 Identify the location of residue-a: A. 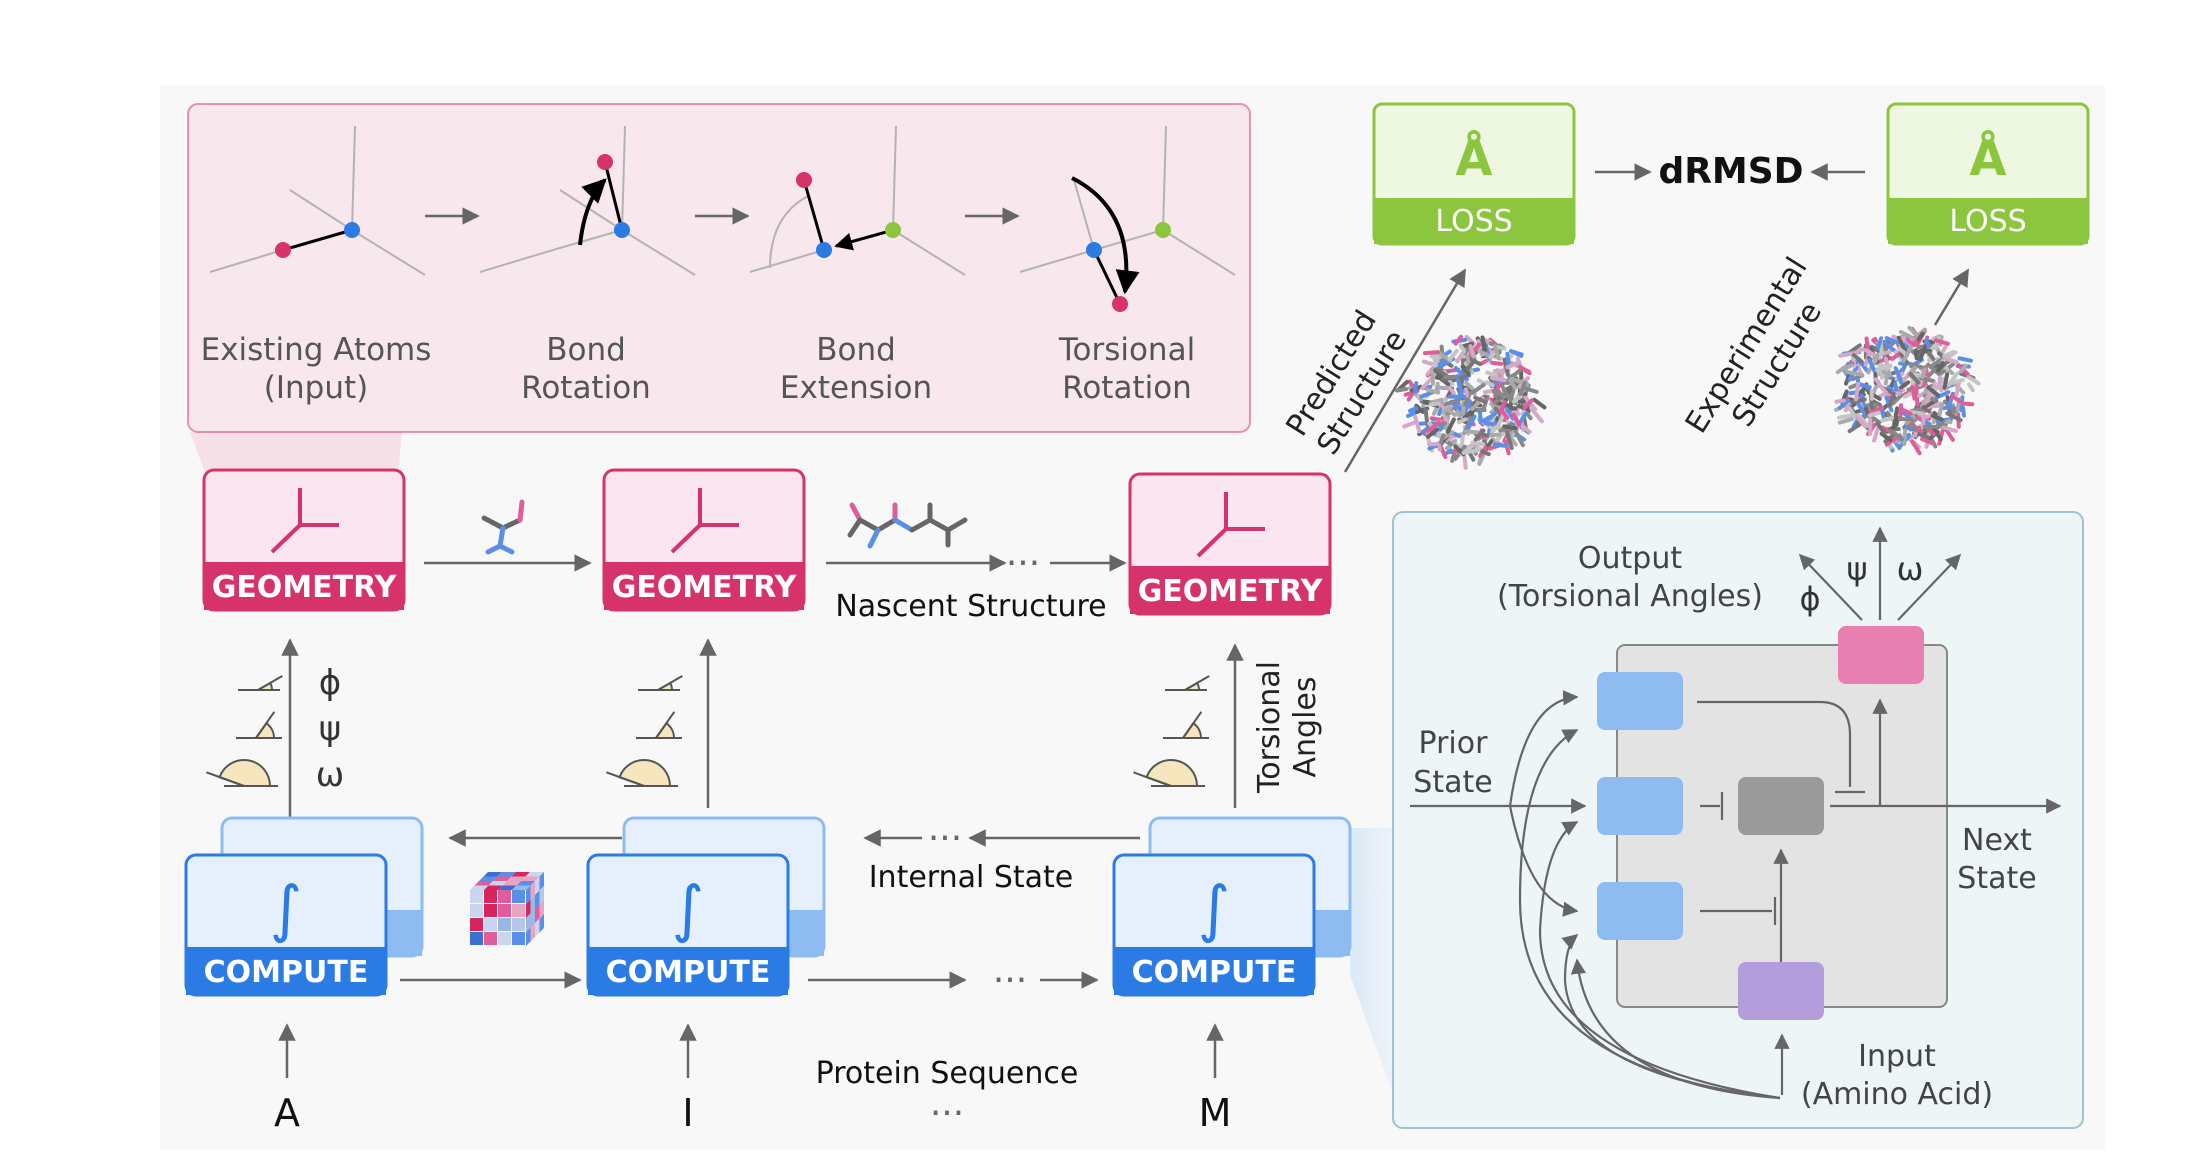
(287, 1113).